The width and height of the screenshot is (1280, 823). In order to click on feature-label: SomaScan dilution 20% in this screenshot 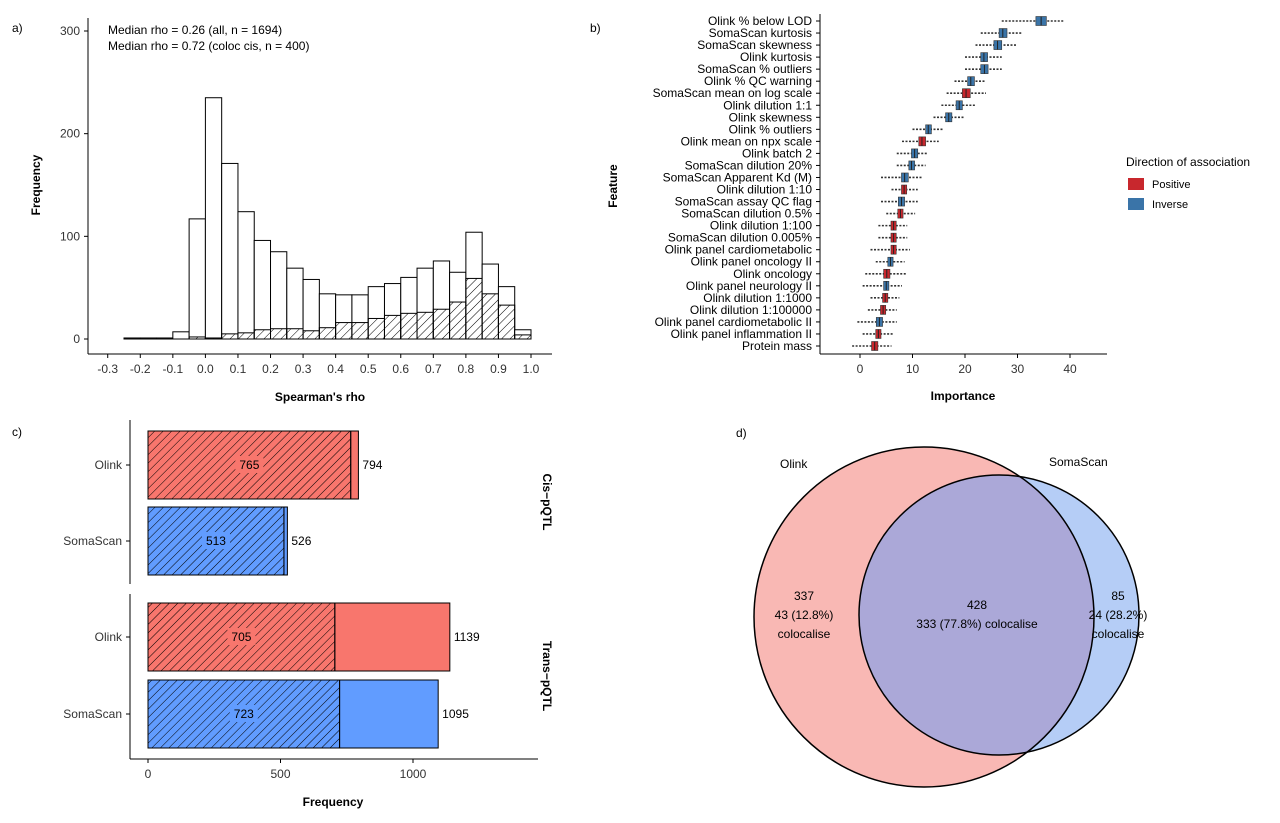, I will do `click(749, 165)`.